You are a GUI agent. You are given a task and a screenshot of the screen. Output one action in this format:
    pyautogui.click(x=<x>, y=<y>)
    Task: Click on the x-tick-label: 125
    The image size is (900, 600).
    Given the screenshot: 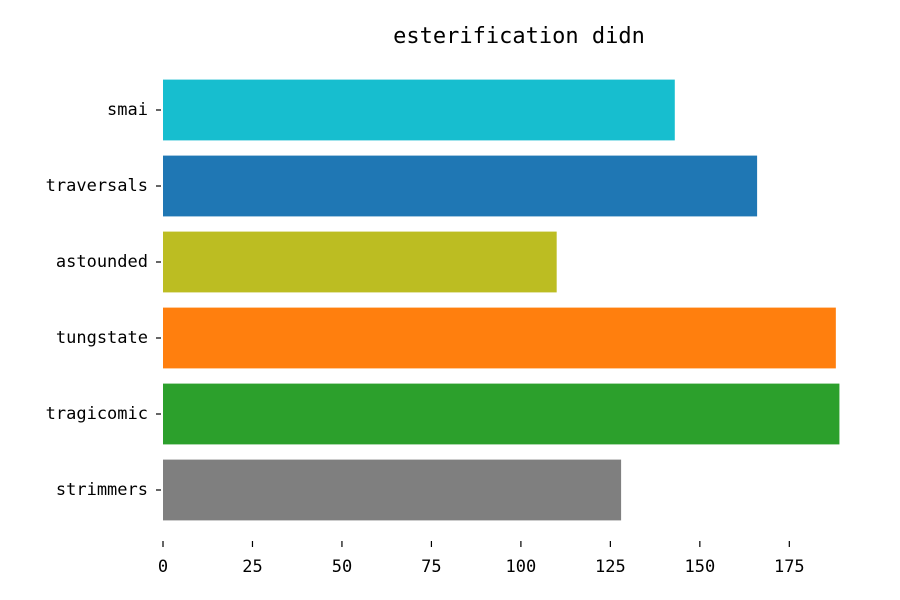 What is the action you would take?
    pyautogui.click(x=610, y=567)
    